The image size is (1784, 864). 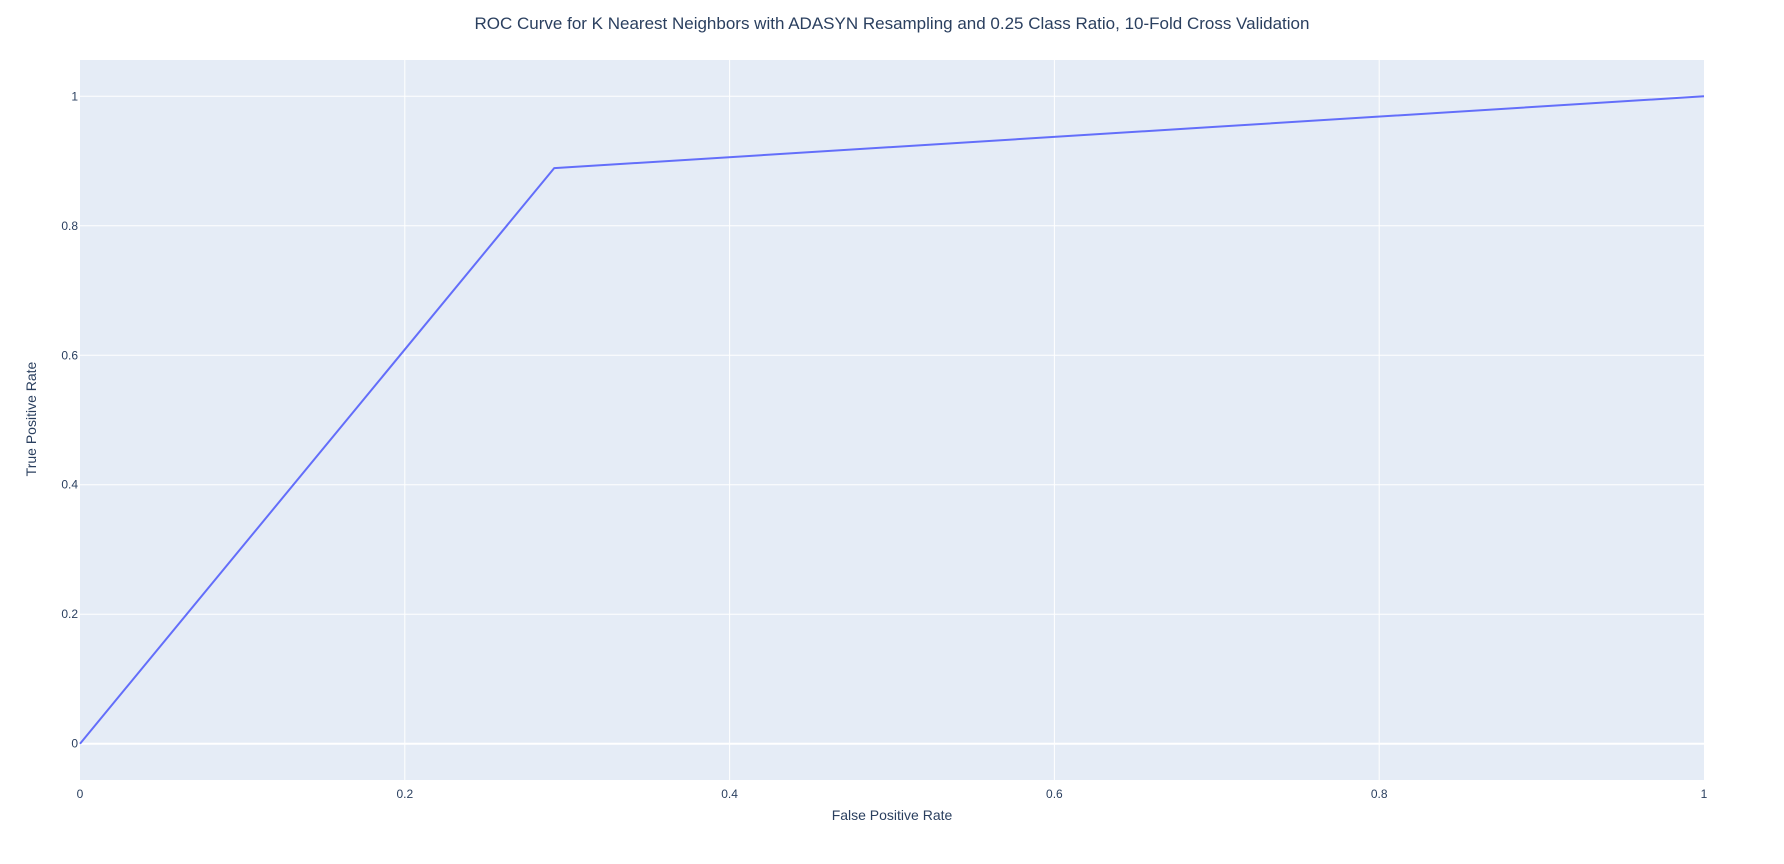 I want to click on y-tick-label: 0.8, so click(x=69, y=226).